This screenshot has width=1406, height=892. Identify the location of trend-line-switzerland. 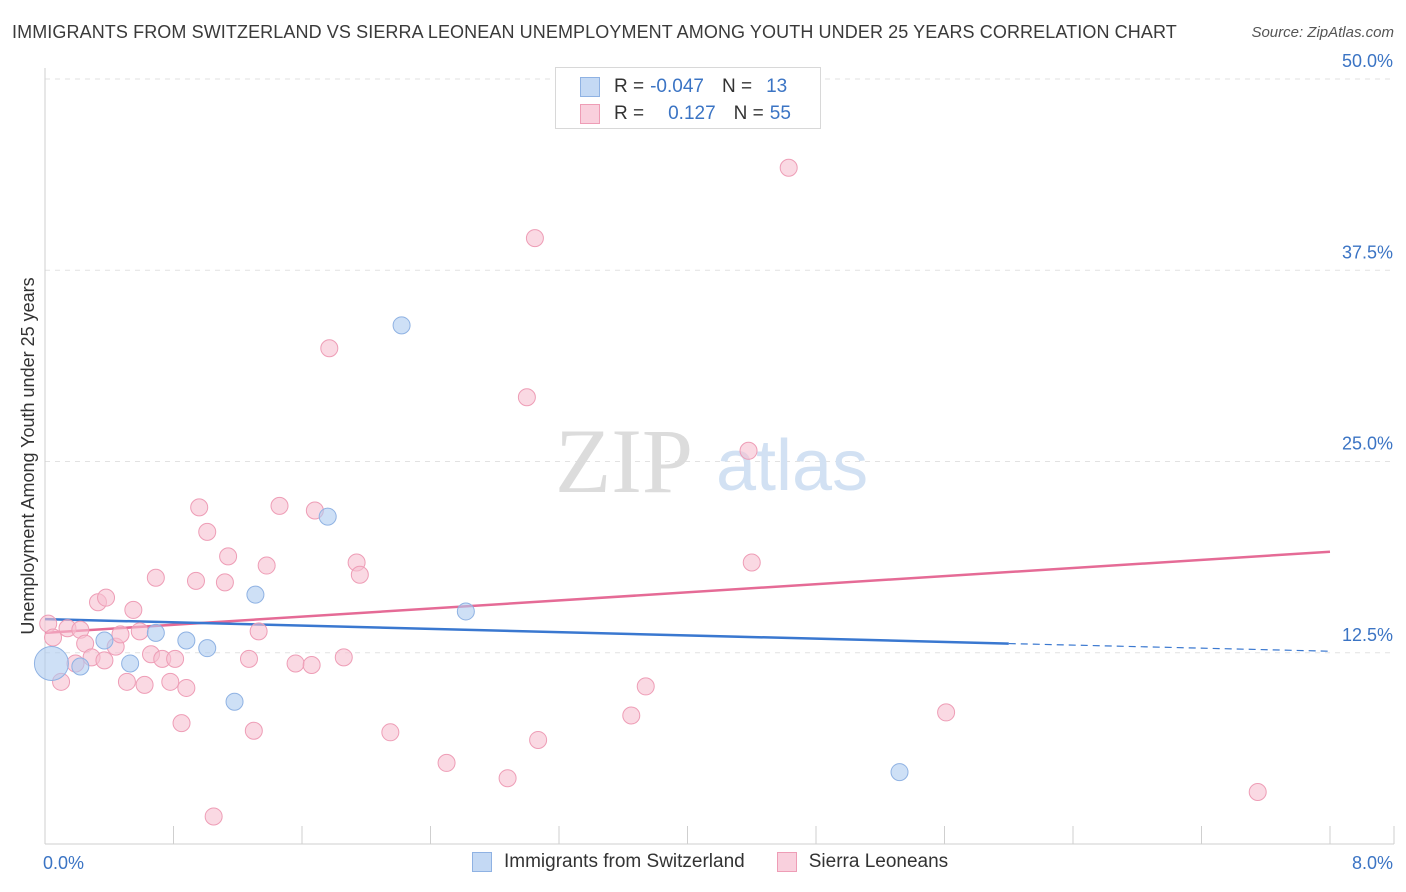
(526, 631).